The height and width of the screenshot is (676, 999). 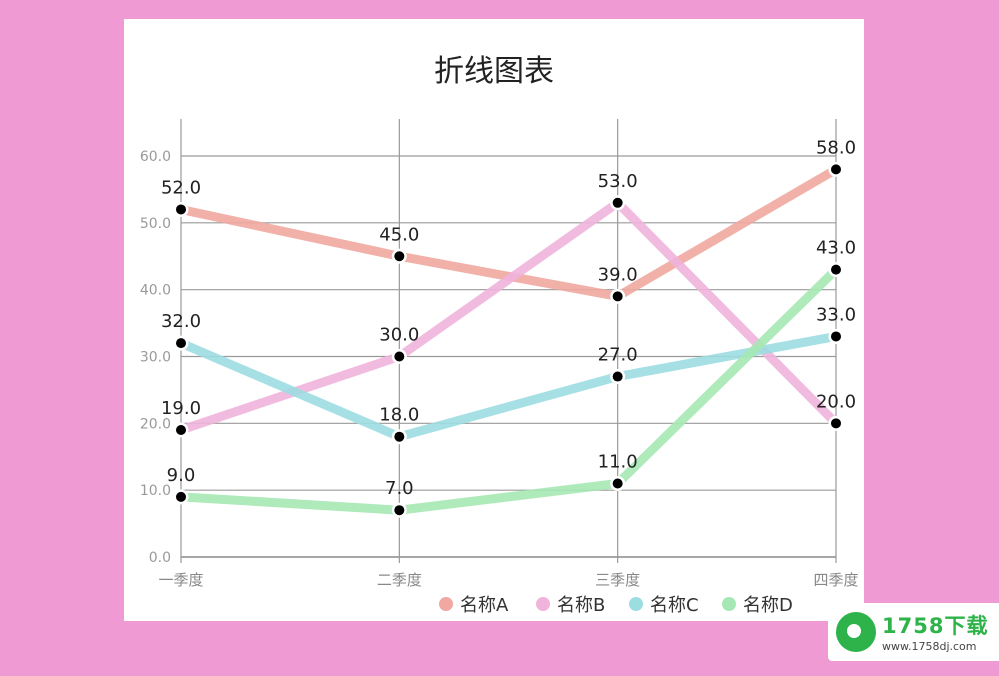 What do you see at coordinates (836, 147) in the screenshot?
I see `data-label: 58.0` at bounding box center [836, 147].